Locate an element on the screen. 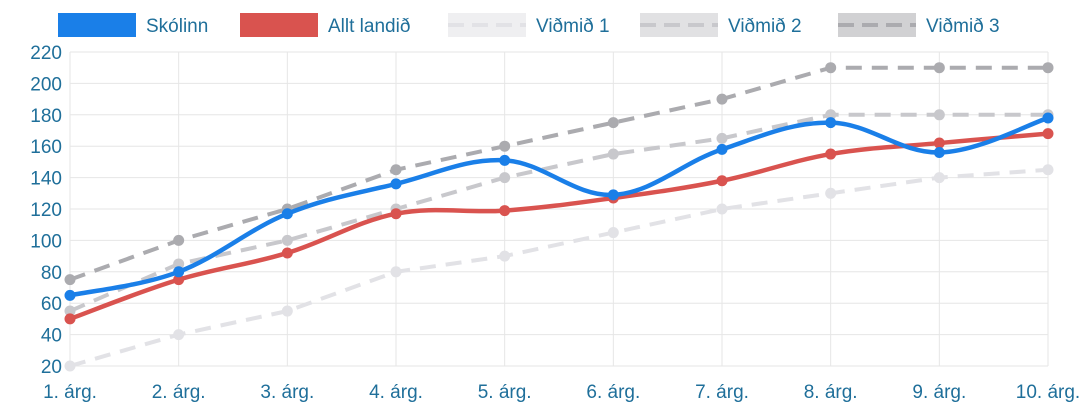  x-tick-label: 2. árg. is located at coordinates (179, 392).